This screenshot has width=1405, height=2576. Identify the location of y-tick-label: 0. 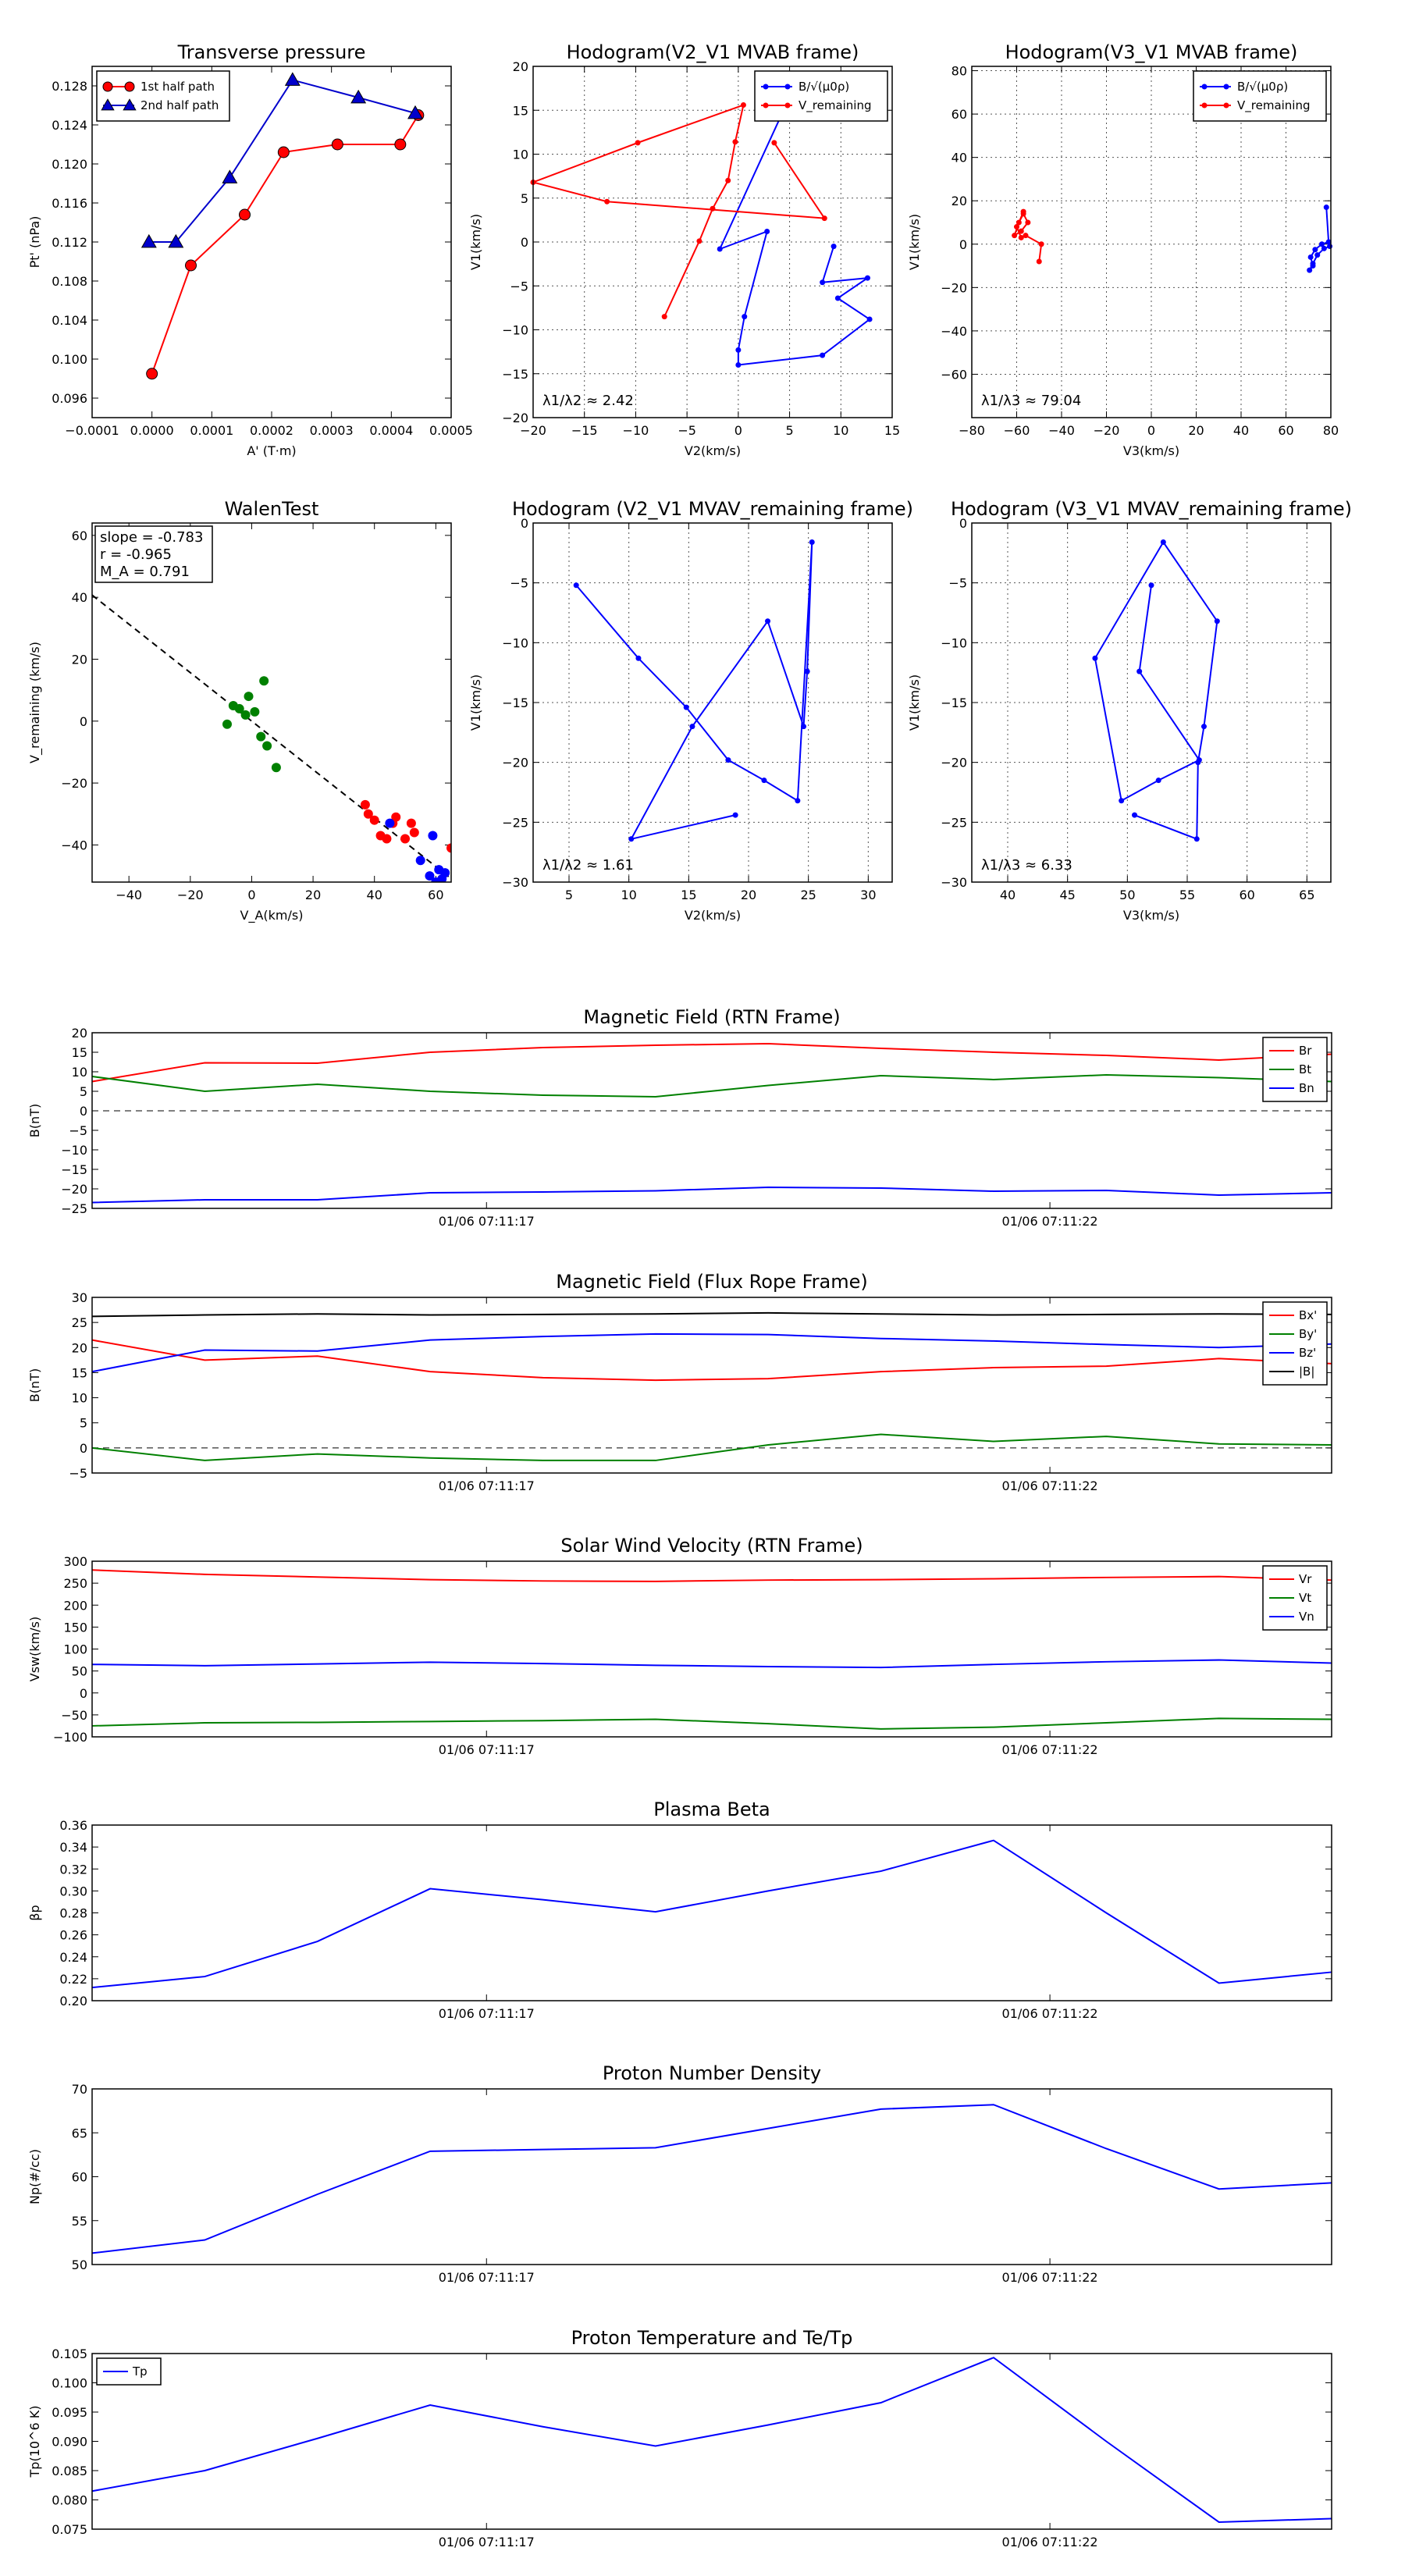
(524, 242).